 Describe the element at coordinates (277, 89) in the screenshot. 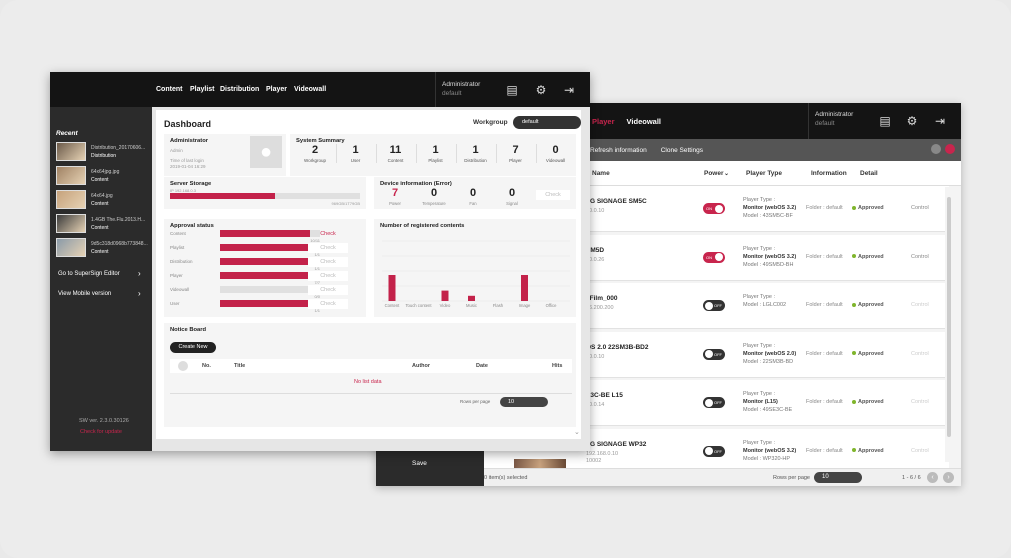

I see `nav-player: Player` at that location.